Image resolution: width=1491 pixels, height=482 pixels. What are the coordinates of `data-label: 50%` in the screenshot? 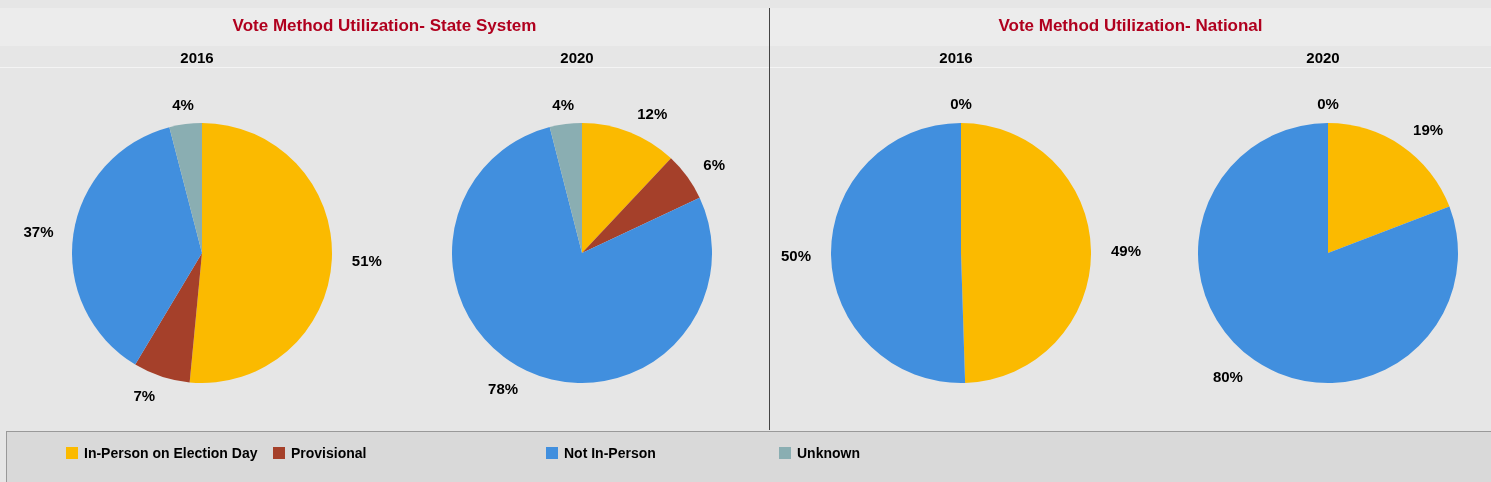 It's located at (796, 255).